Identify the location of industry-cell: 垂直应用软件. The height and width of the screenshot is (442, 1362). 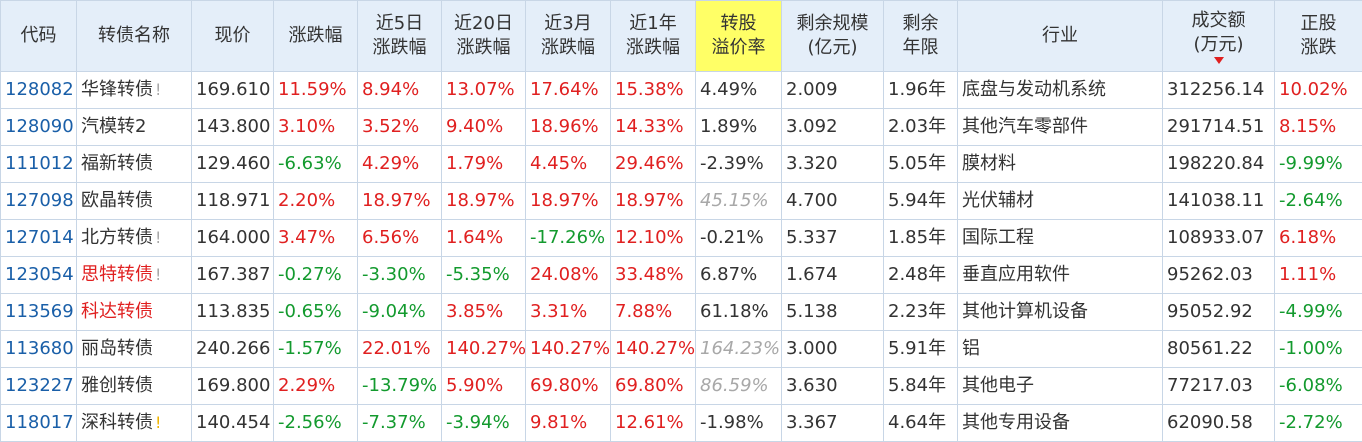
(1060, 275).